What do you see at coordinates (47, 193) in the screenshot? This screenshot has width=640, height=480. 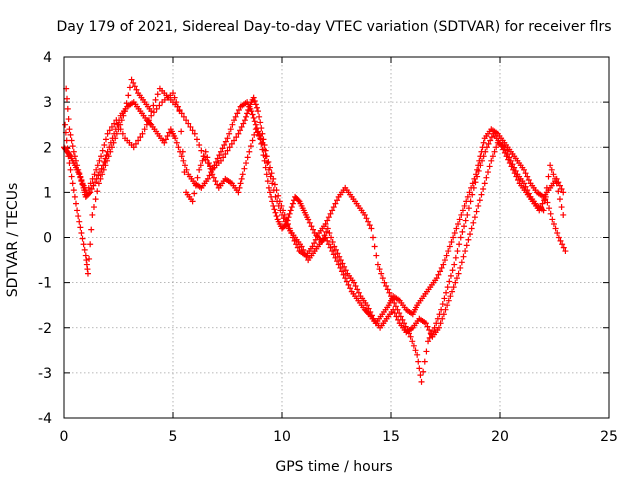 I see `y-tick-label: 1` at bounding box center [47, 193].